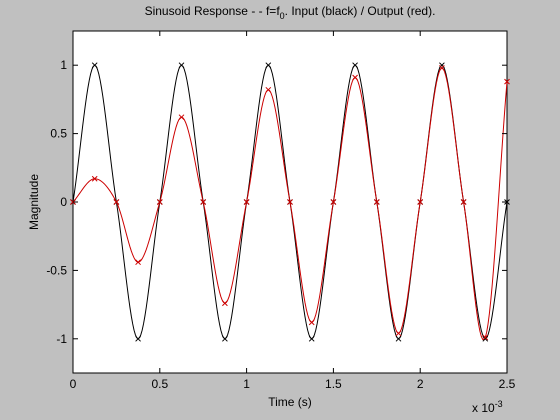  I want to click on y-tick-label: -0.5, so click(56, 270).